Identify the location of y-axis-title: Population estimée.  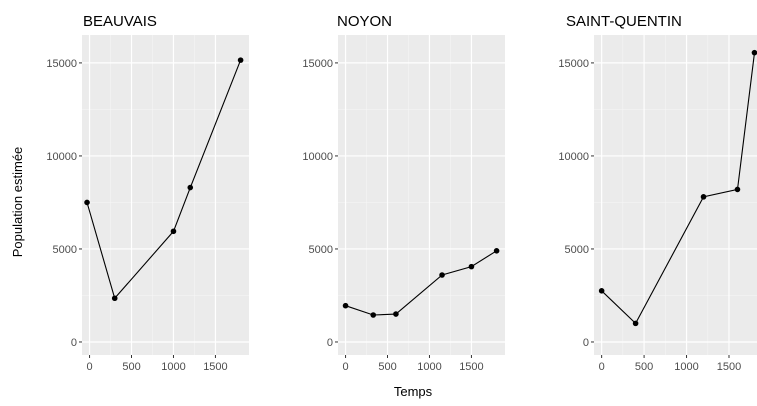
(17, 202).